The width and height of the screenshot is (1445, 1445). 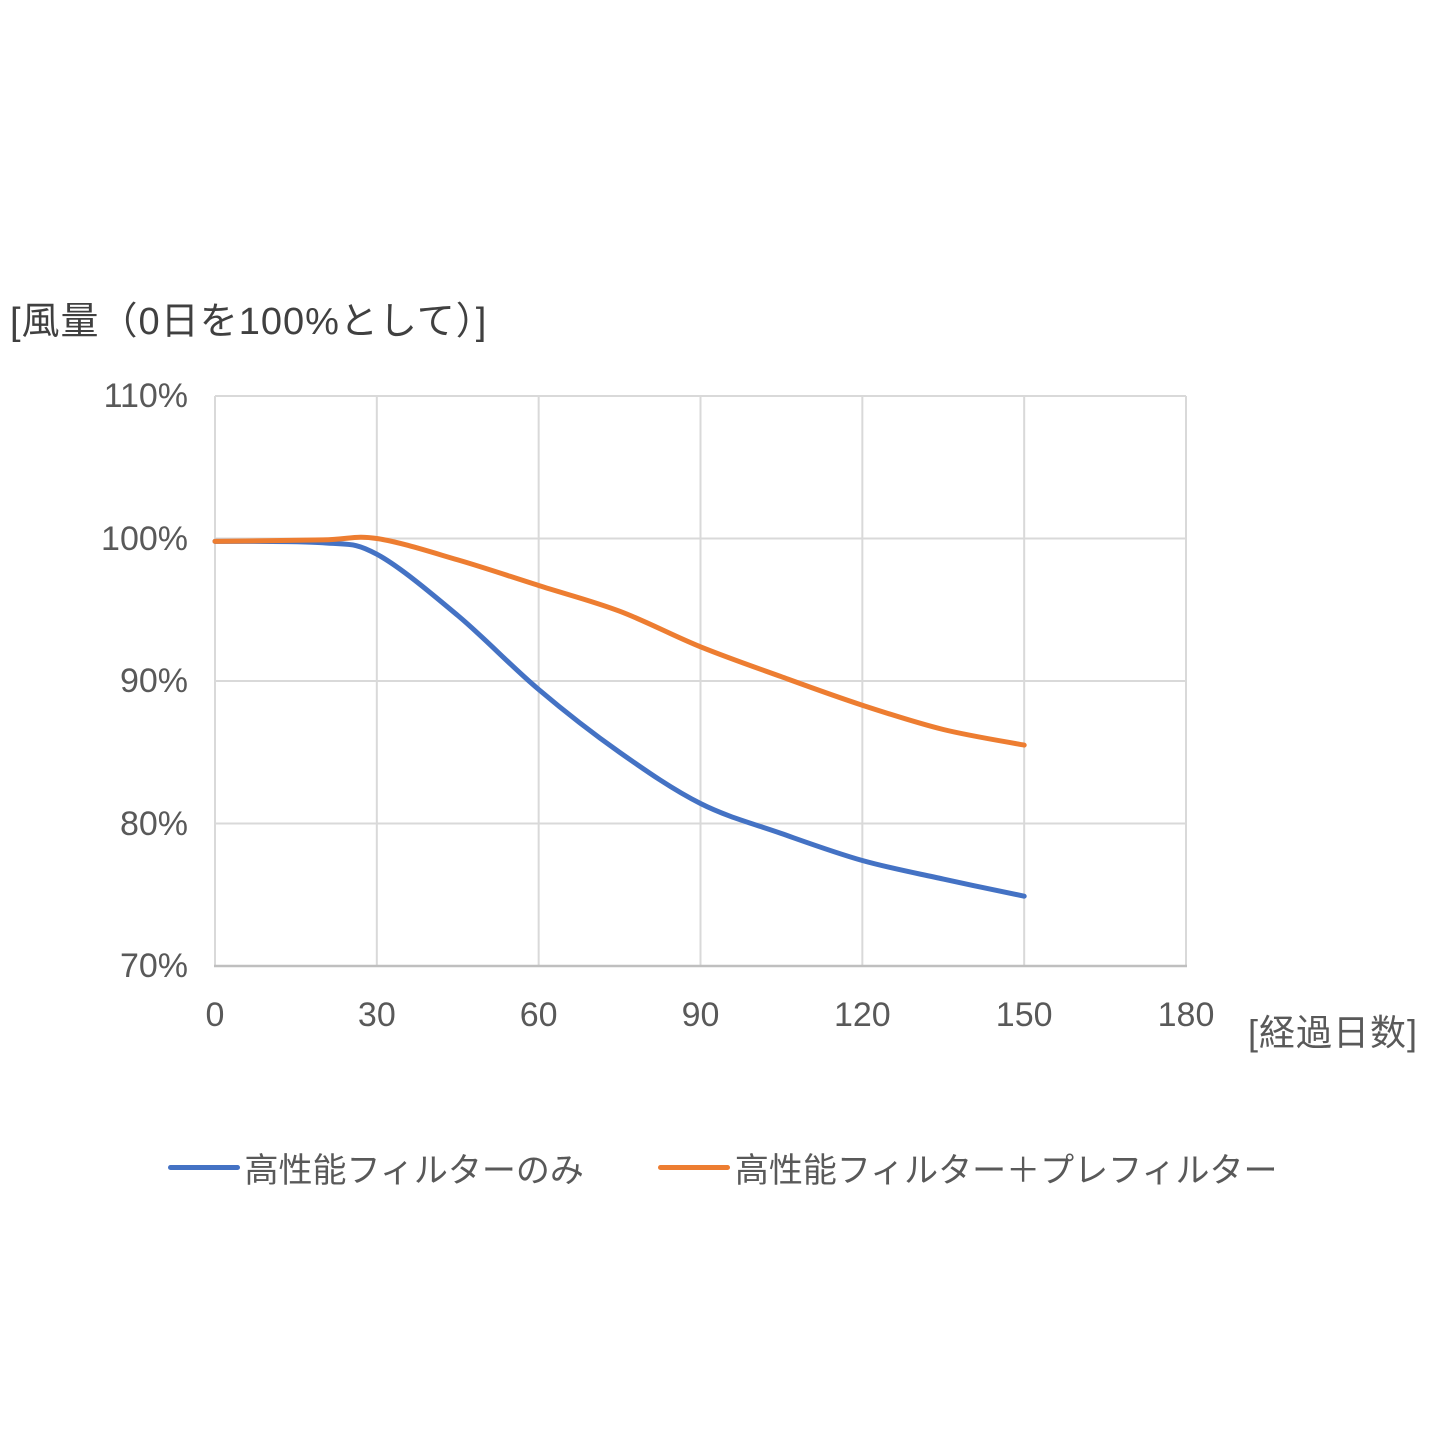 What do you see at coordinates (538, 1015) in the screenshot?
I see `x-tick-label: 60` at bounding box center [538, 1015].